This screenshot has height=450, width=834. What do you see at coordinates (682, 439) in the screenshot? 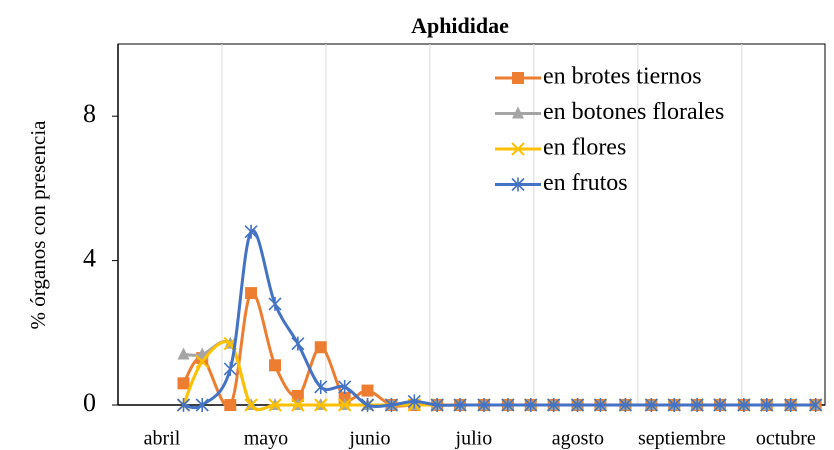
I see `x-tick-label: septiembre` at bounding box center [682, 439].